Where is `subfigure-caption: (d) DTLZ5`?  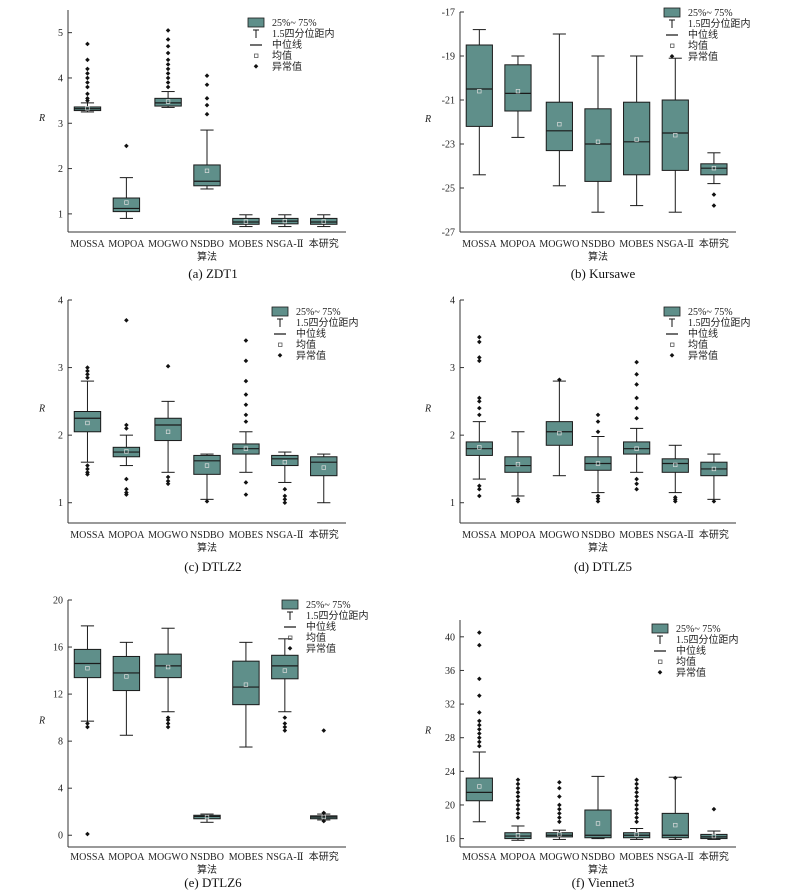
subfigure-caption: (d) DTLZ5 is located at coordinates (603, 566).